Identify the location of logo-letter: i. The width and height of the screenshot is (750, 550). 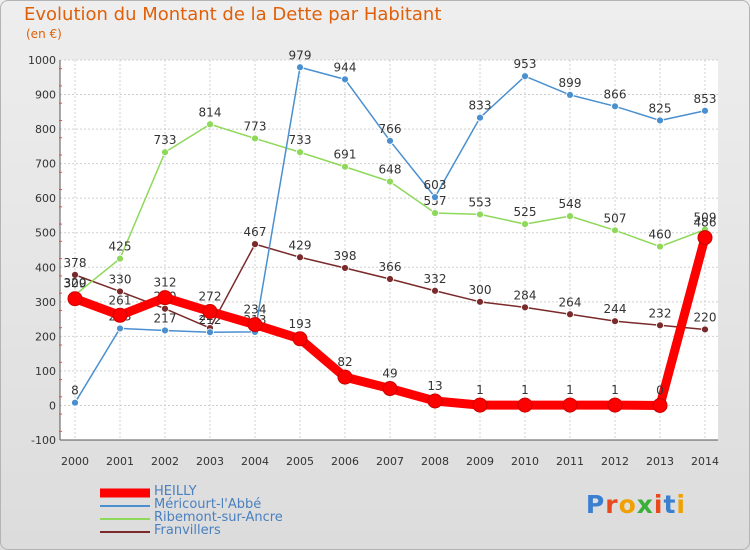
(681, 504).